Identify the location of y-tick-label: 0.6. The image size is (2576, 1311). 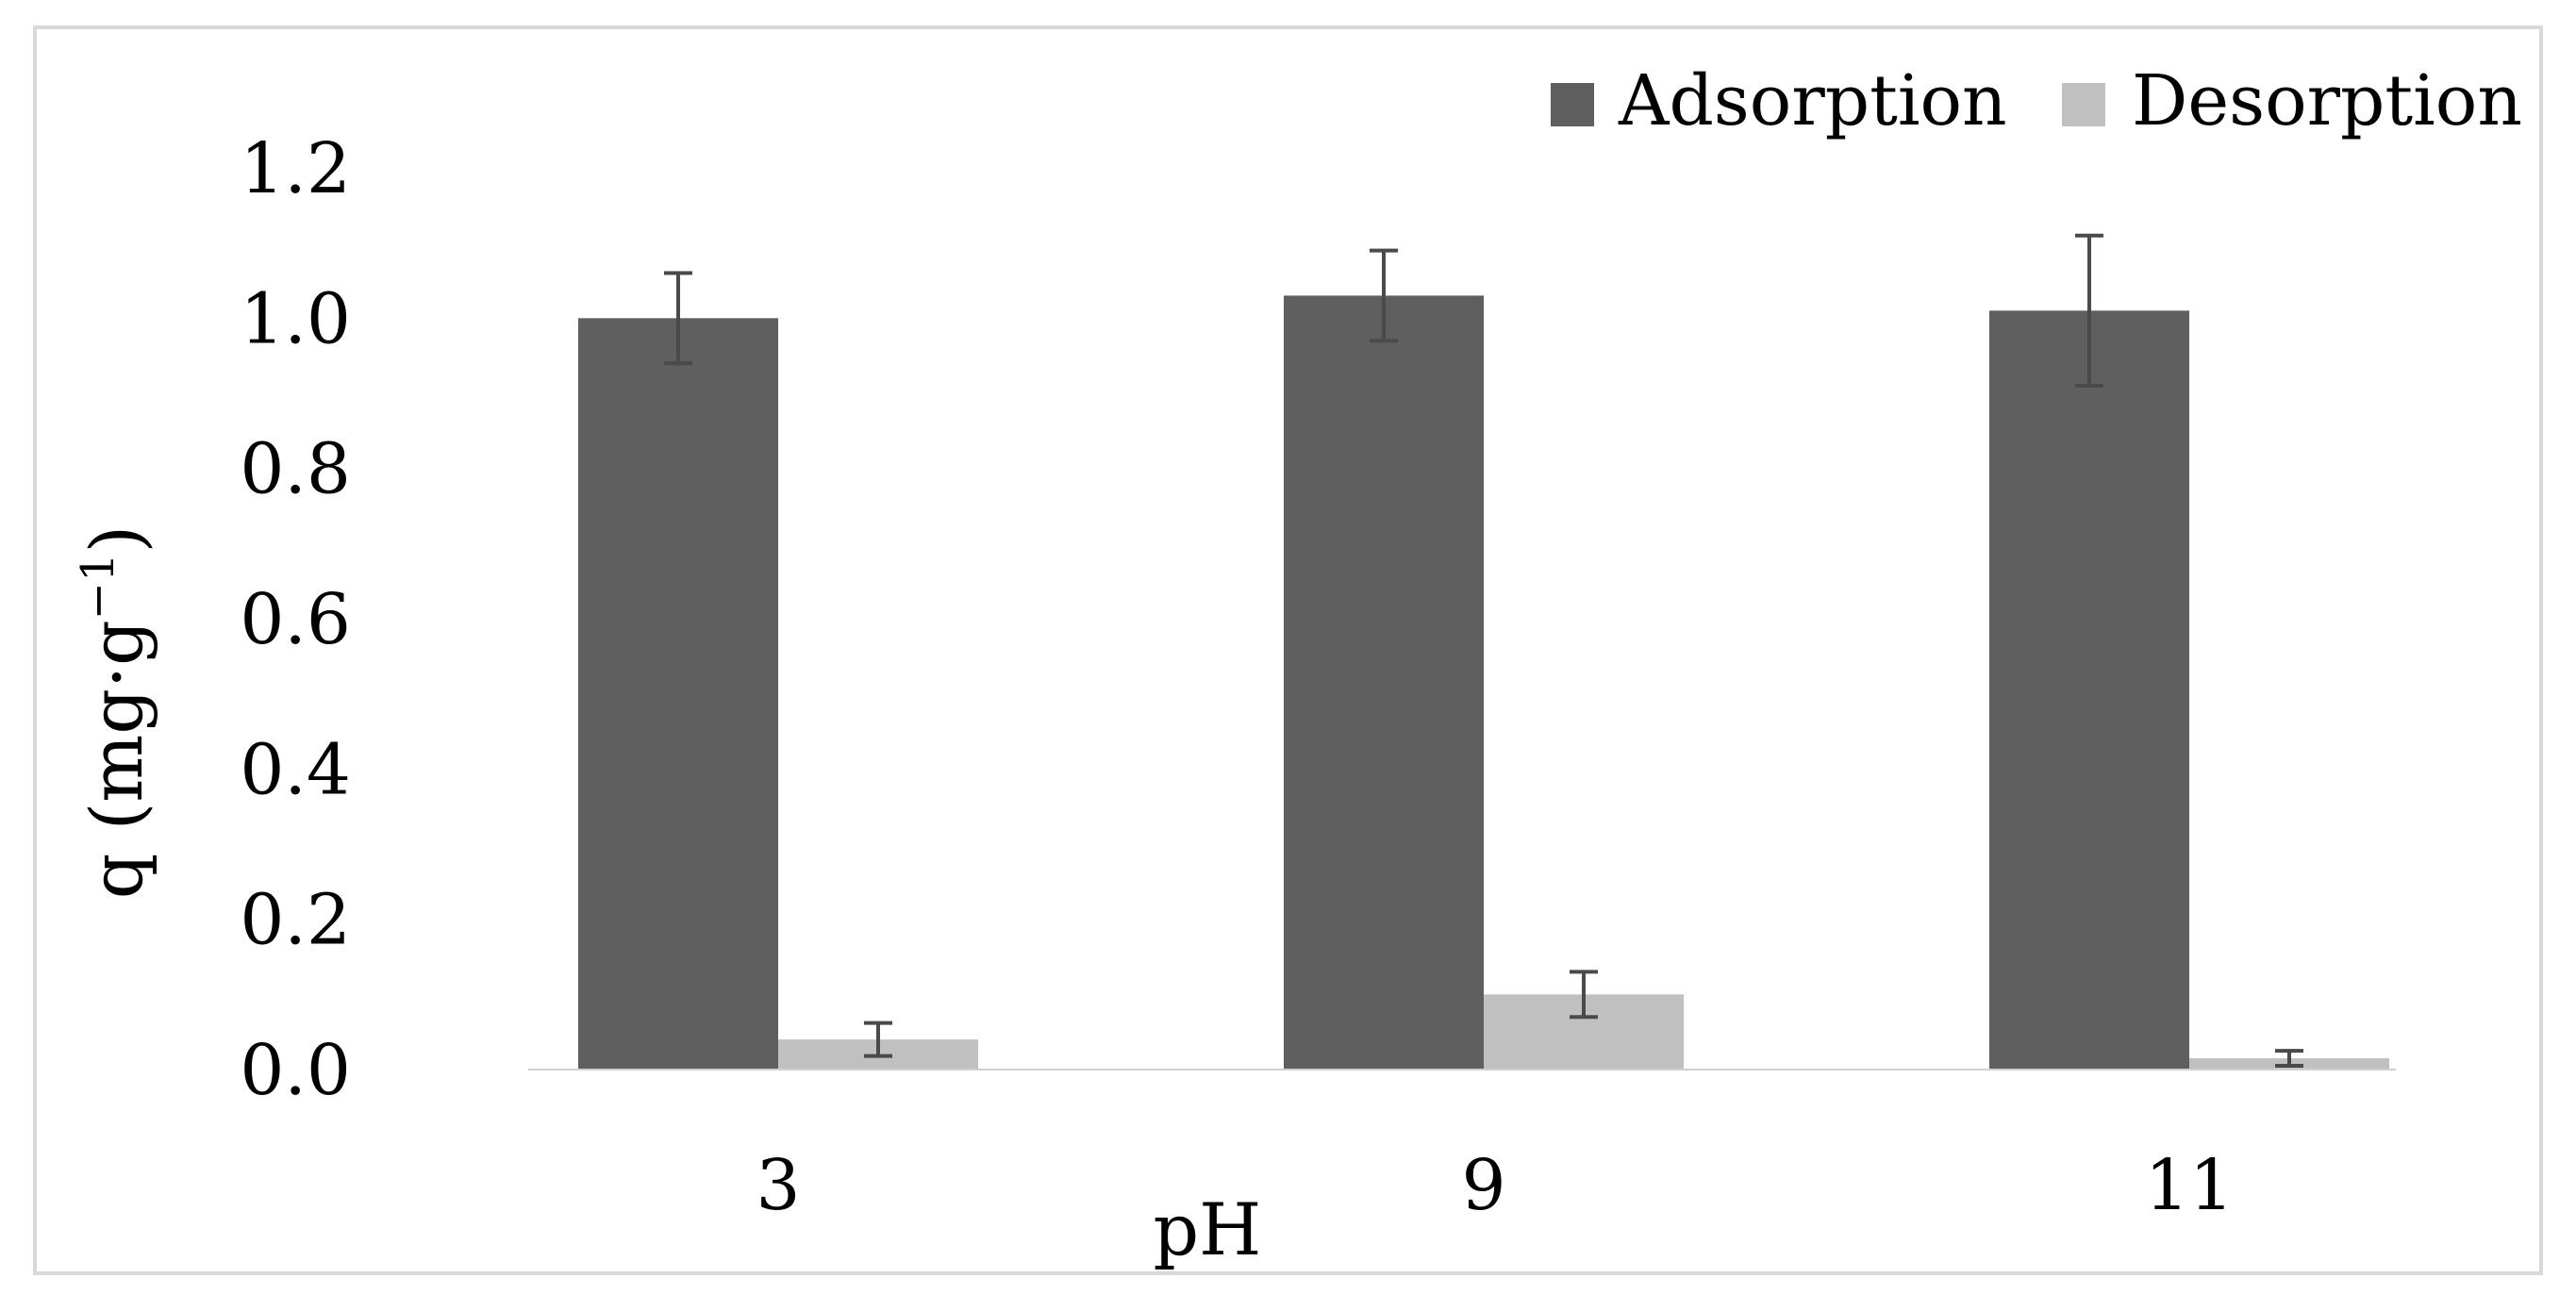
(296, 619).